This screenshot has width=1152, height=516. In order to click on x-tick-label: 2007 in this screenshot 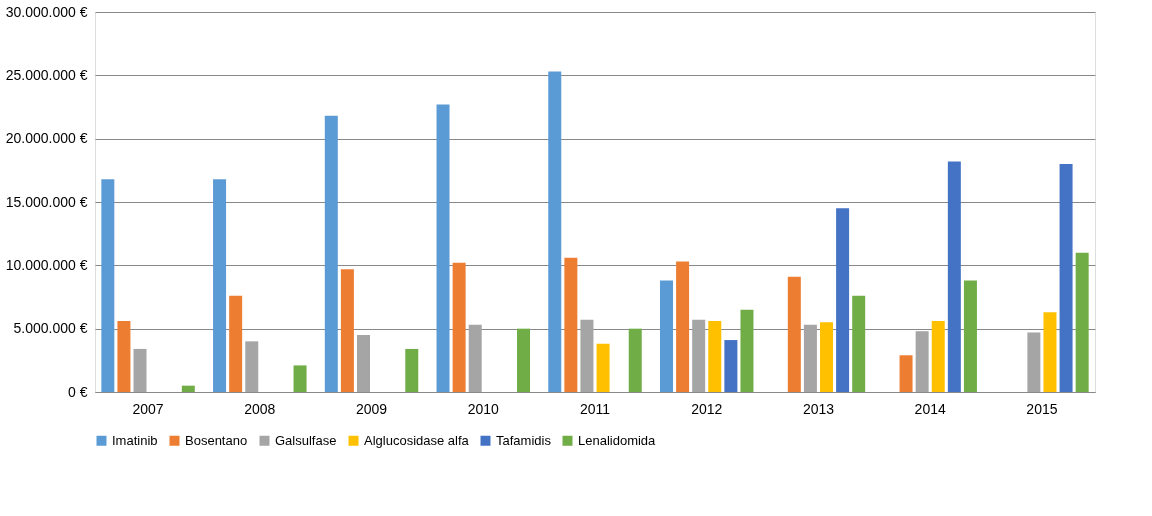, I will do `click(148, 408)`.